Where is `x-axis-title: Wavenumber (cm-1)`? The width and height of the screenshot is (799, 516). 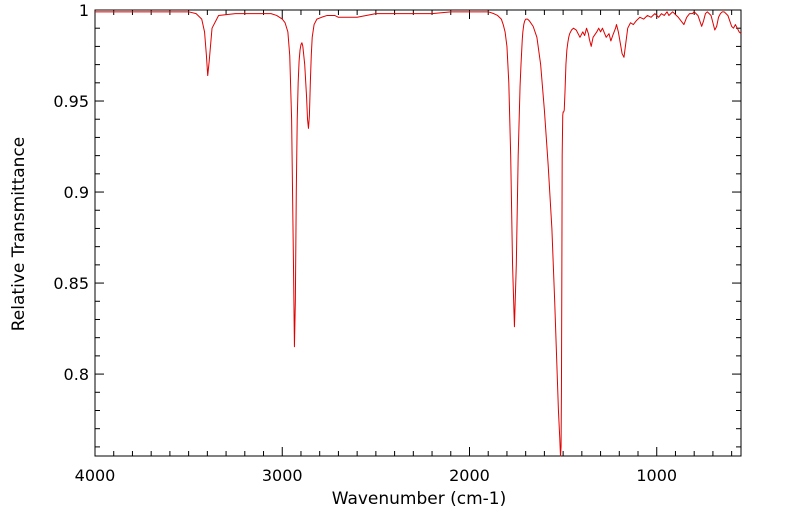
x-axis-title: Wavenumber (cm-1) is located at coordinates (419, 499).